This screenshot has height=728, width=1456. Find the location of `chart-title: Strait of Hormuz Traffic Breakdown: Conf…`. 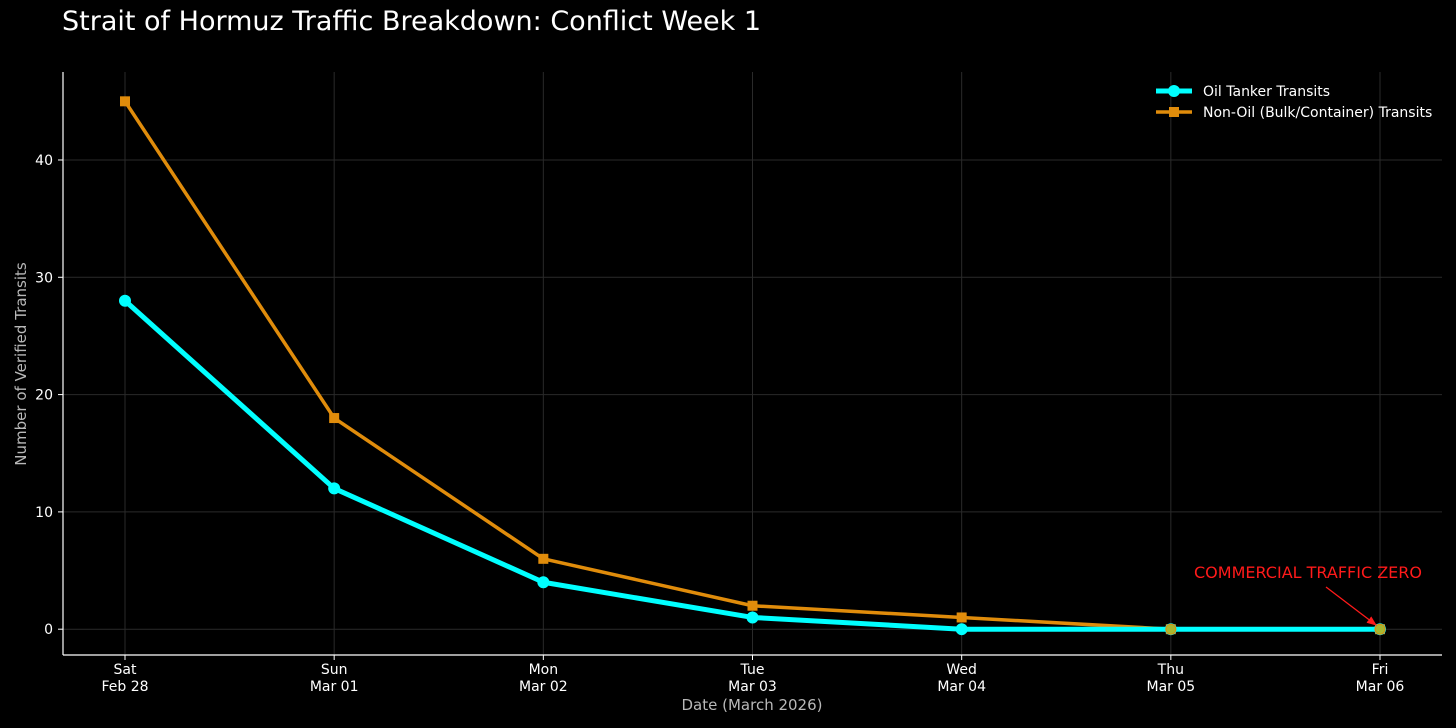

chart-title: Strait of Hormuz Traffic Breakdown: Conf… is located at coordinates (412, 21).